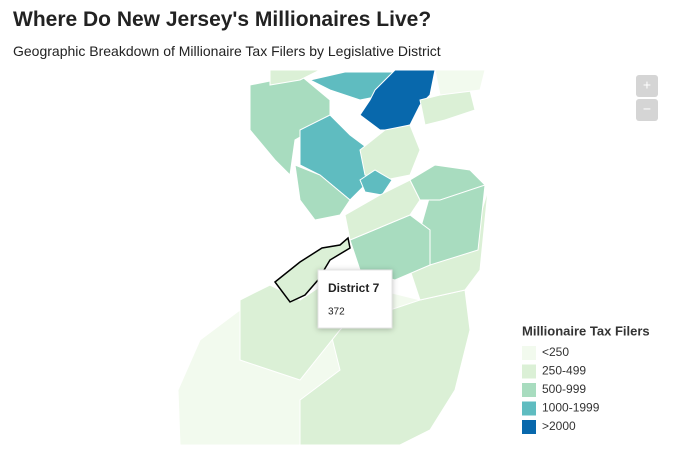 This screenshot has height=454, width=689. I want to click on tooltip-box, so click(355, 299).